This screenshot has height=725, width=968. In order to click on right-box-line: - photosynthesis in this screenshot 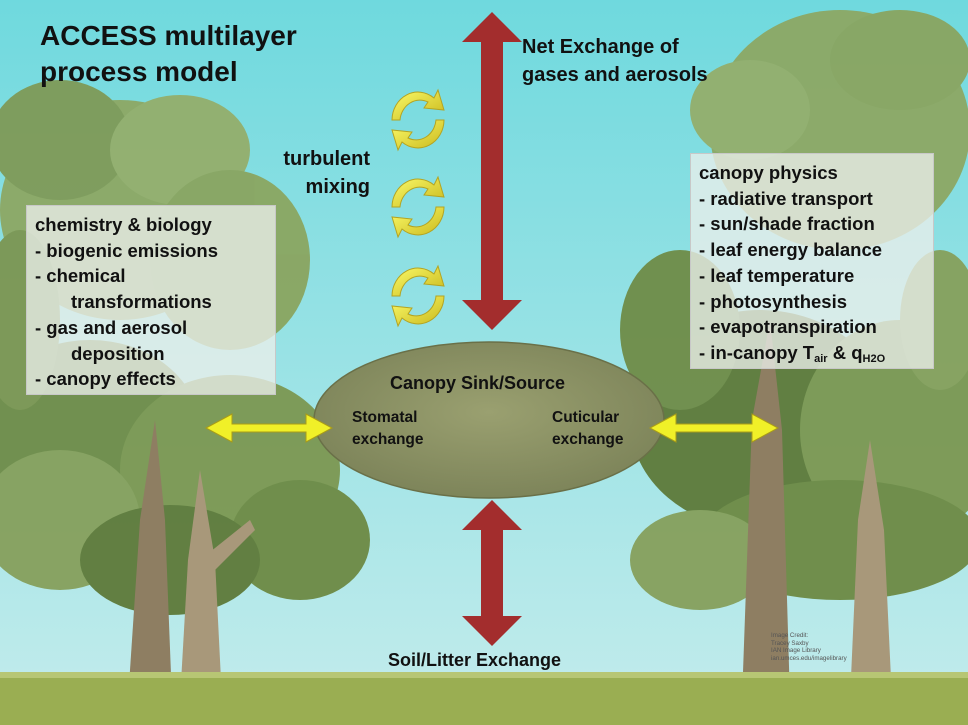, I will do `click(773, 301)`.